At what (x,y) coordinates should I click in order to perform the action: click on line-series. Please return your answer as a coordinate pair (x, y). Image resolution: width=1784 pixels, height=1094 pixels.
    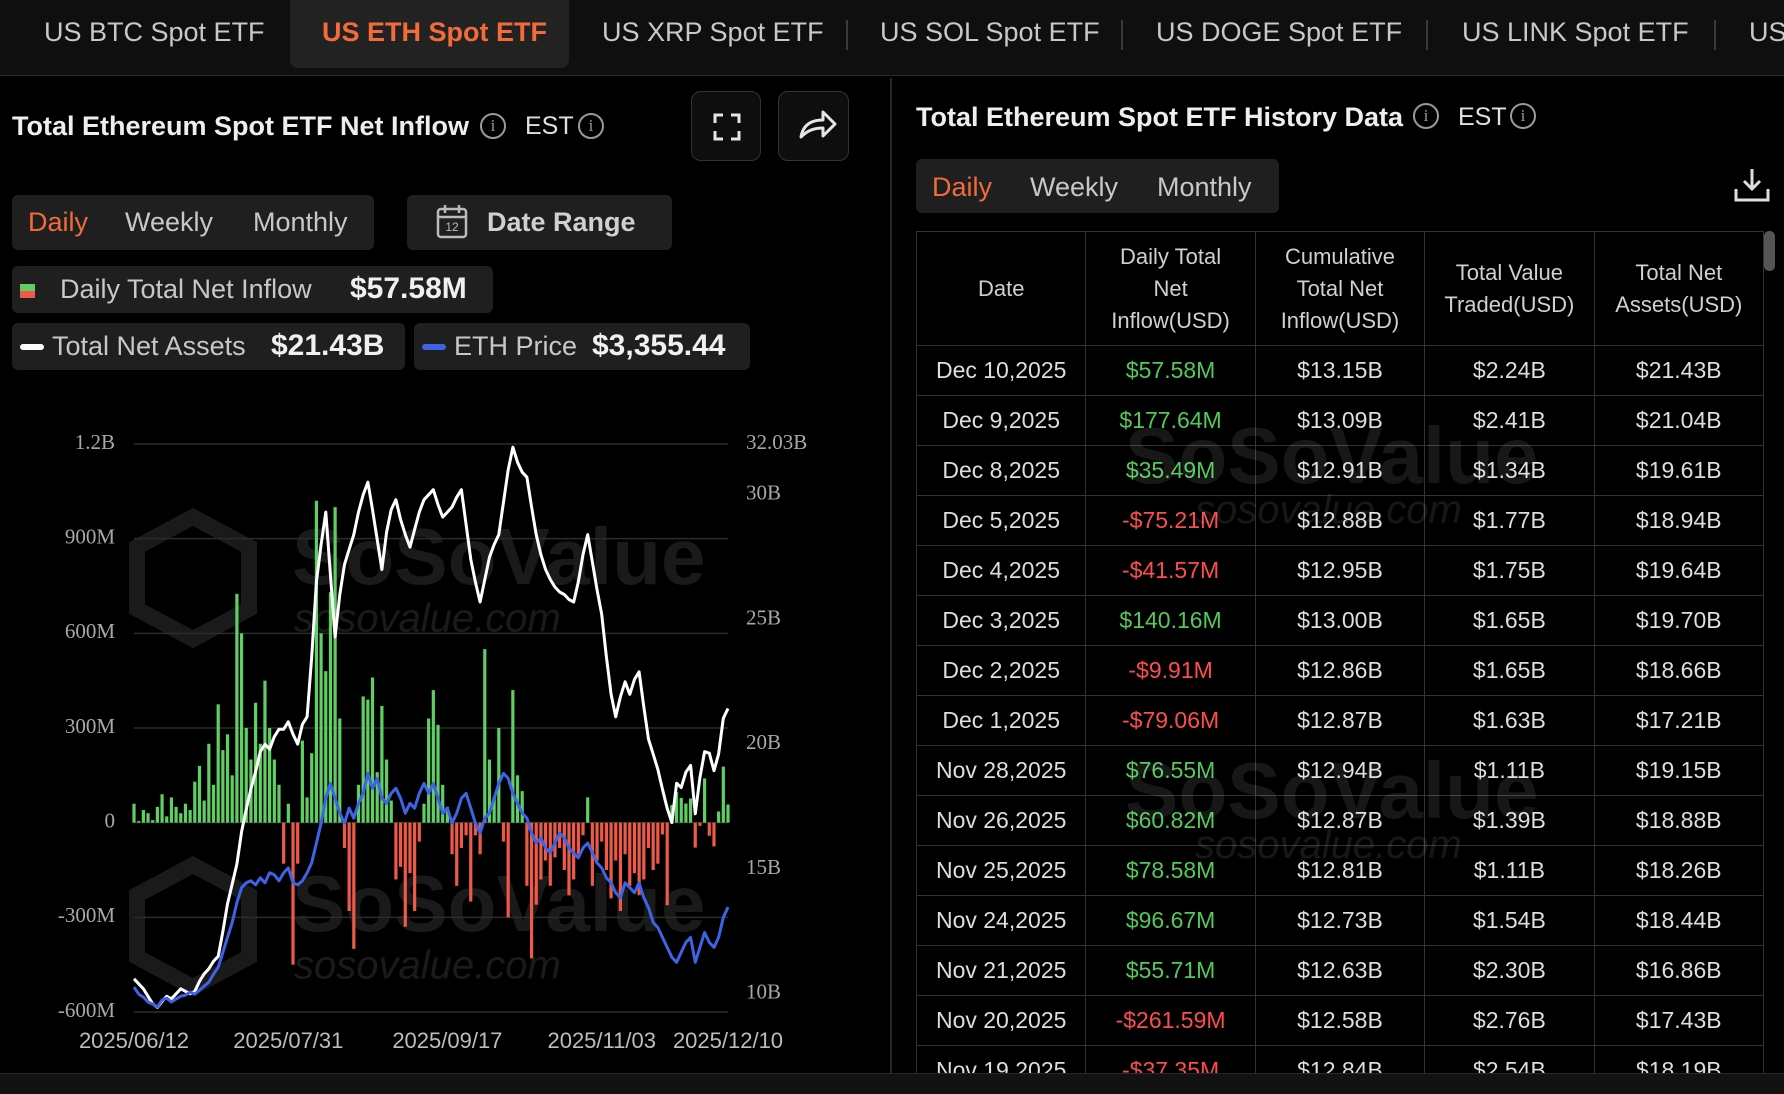
    Looking at the image, I should click on (431, 890).